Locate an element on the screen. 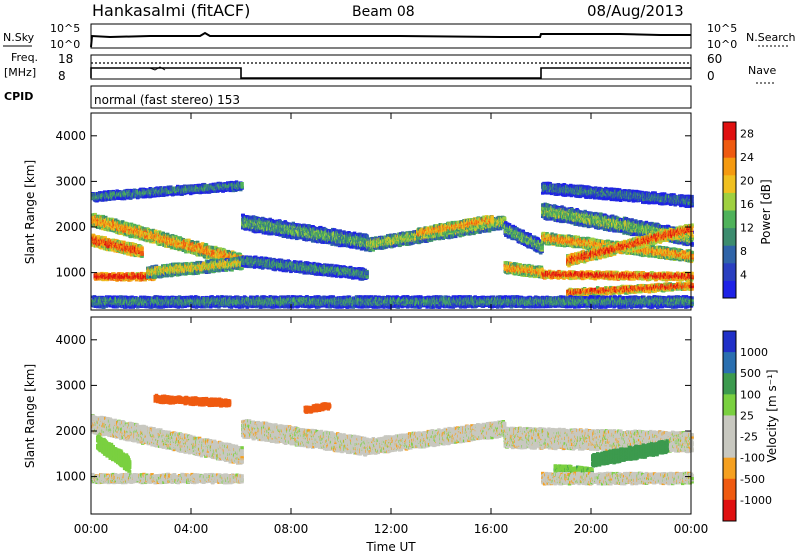 The image size is (800, 554). station-title: Hankasalmi (fitACF) is located at coordinates (171, 10).